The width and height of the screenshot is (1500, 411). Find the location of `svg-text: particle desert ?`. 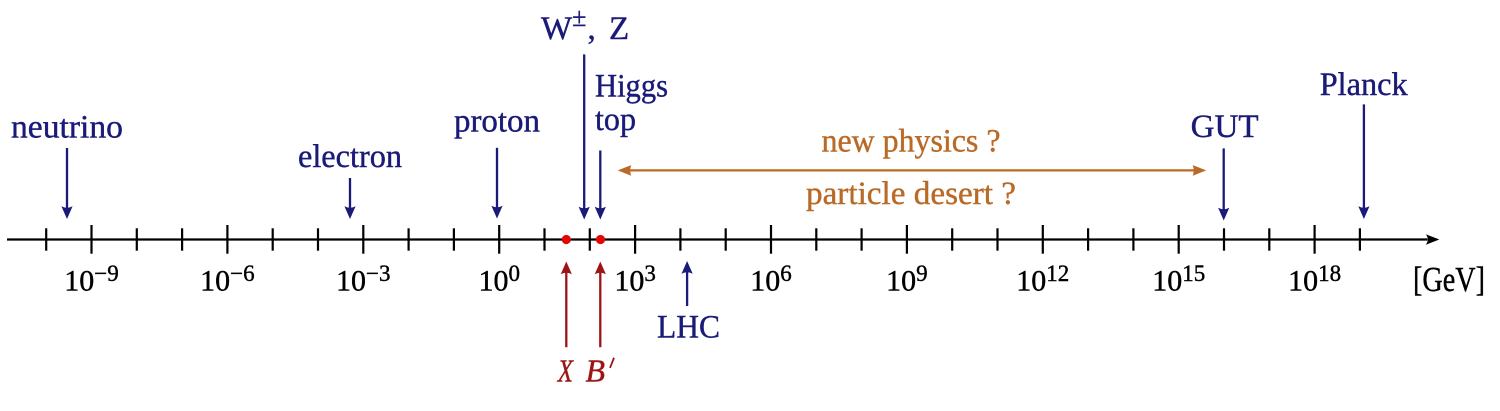

svg-text: particle desert ? is located at coordinates (911, 194).